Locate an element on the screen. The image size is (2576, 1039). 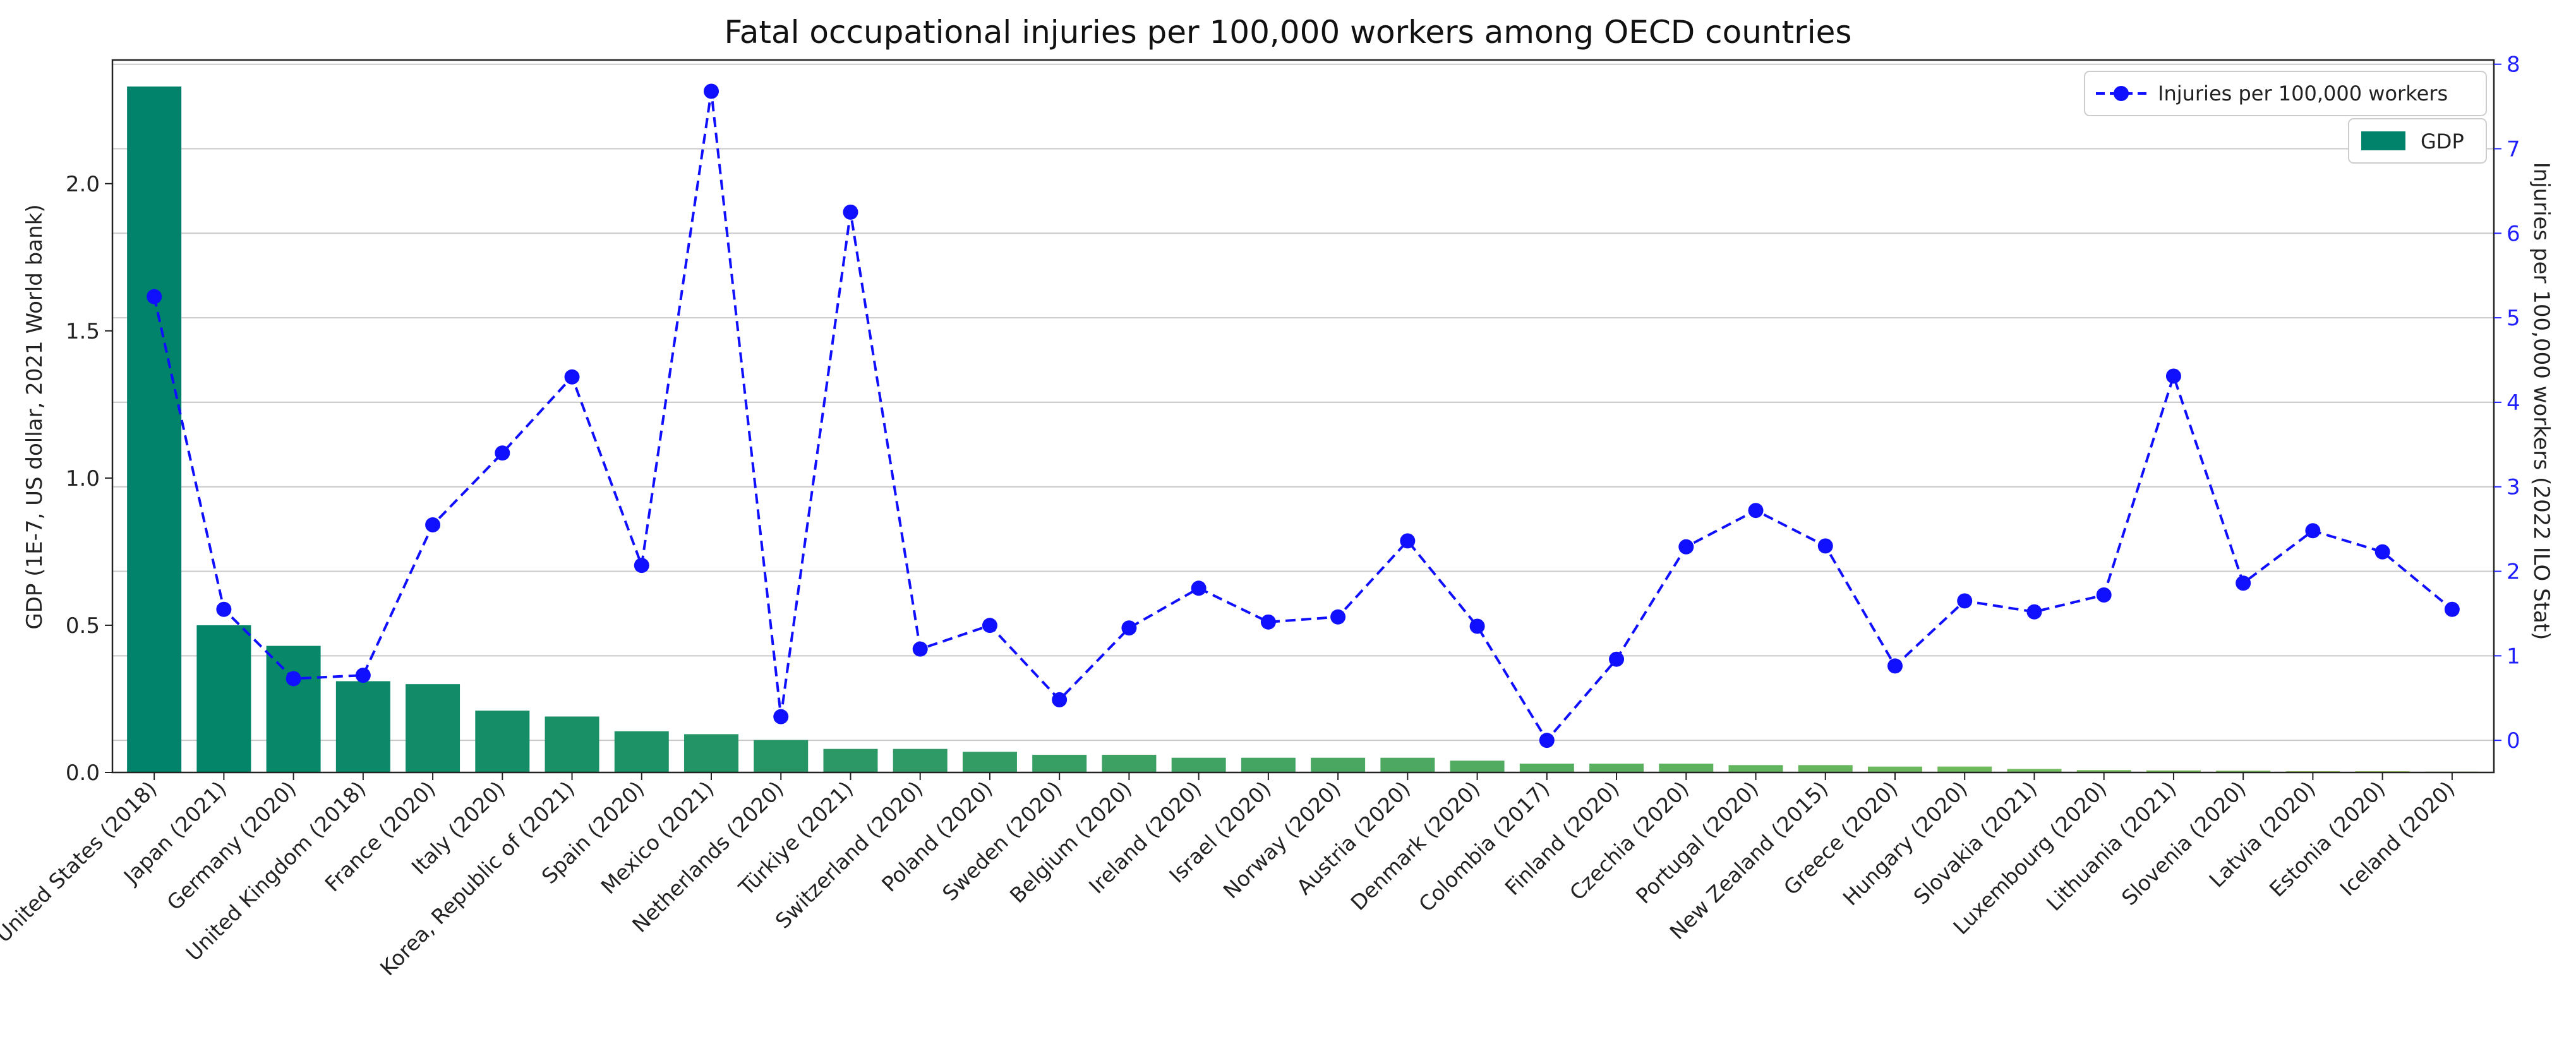
x-tick-label-29: Lithuania (2021) is located at coordinates (2111, 846).